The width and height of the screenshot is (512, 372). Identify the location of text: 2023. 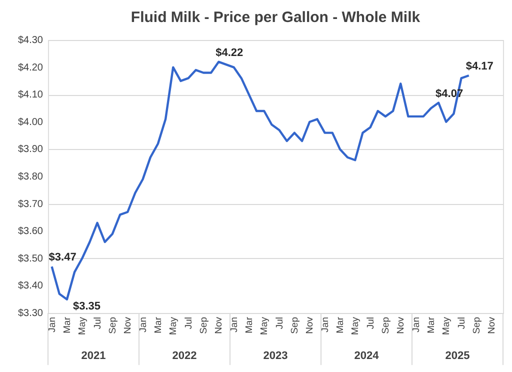
(275, 356).